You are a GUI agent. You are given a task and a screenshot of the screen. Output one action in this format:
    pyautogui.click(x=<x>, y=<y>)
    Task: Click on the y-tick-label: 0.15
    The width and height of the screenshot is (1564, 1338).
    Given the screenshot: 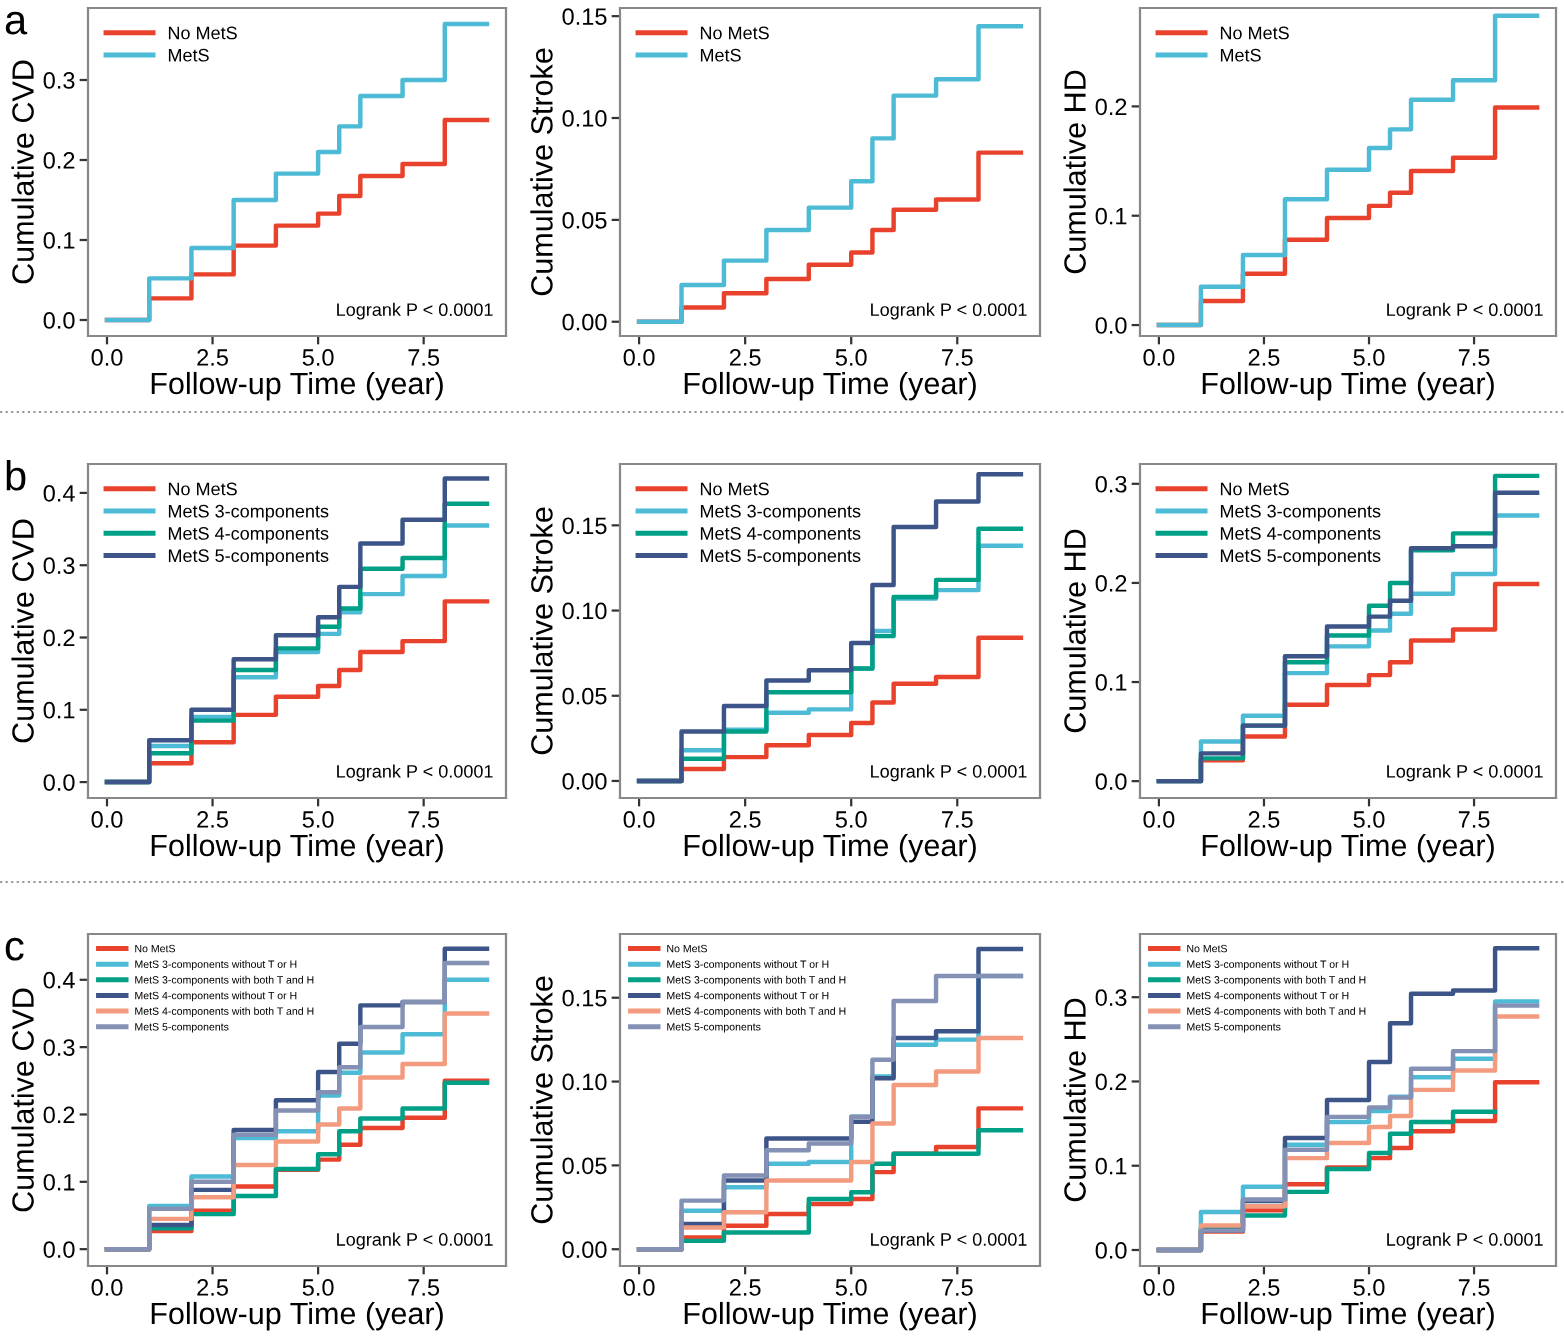 What is the action you would take?
    pyautogui.click(x=584, y=16)
    